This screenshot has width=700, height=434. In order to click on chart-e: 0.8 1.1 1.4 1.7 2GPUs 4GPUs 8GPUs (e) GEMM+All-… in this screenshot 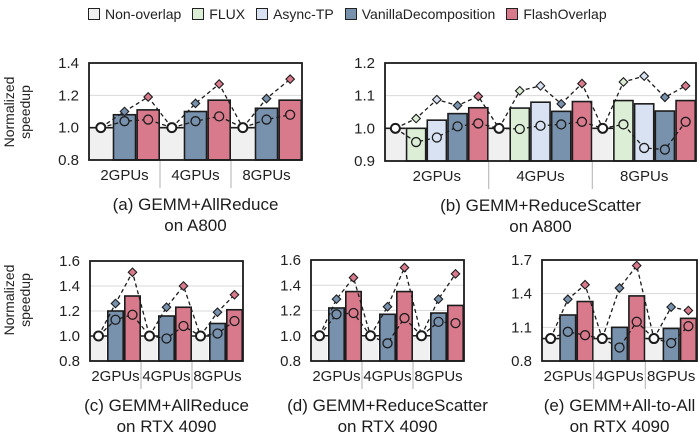, I will do `click(604, 343)`.